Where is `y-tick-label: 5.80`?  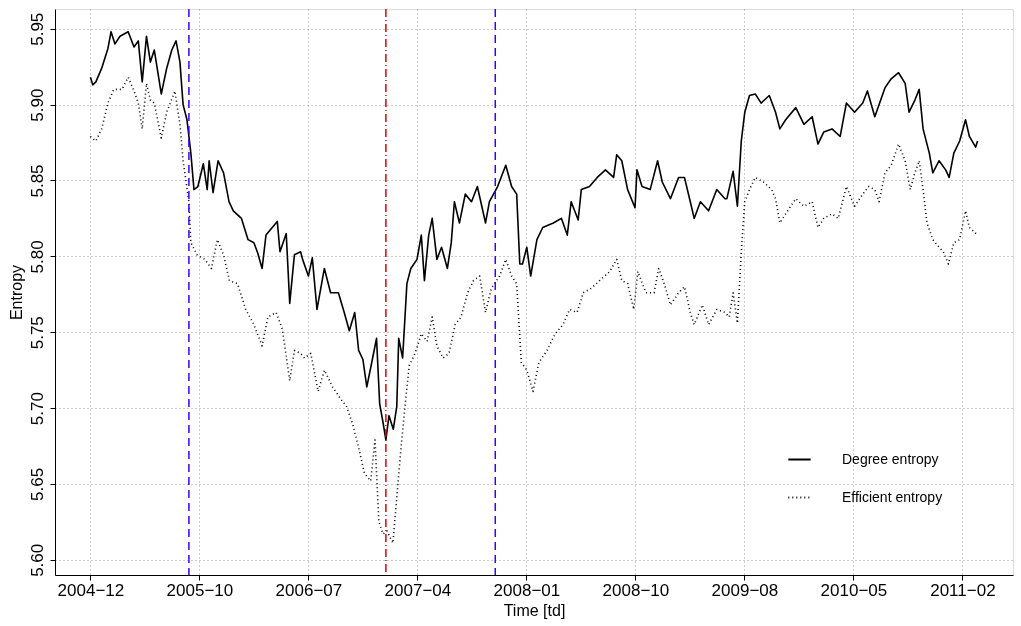 y-tick-label: 5.80 is located at coordinates (37, 257).